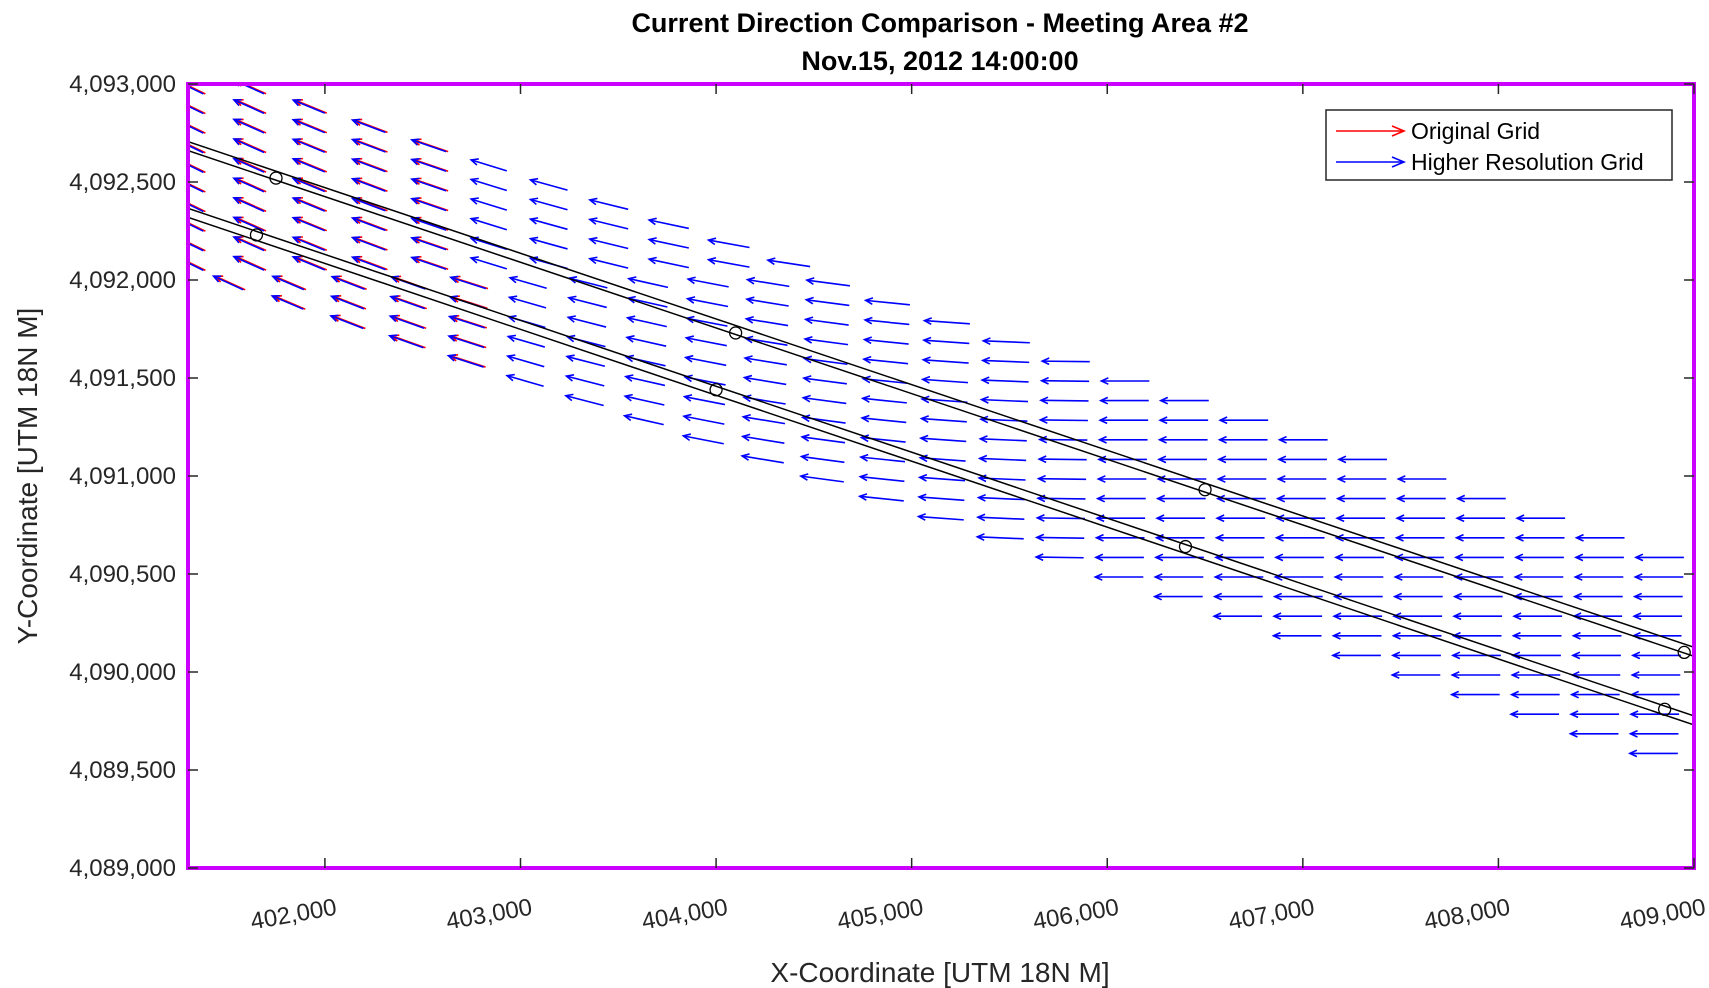  I want to click on legend-label: Original Grid, so click(1475, 131).